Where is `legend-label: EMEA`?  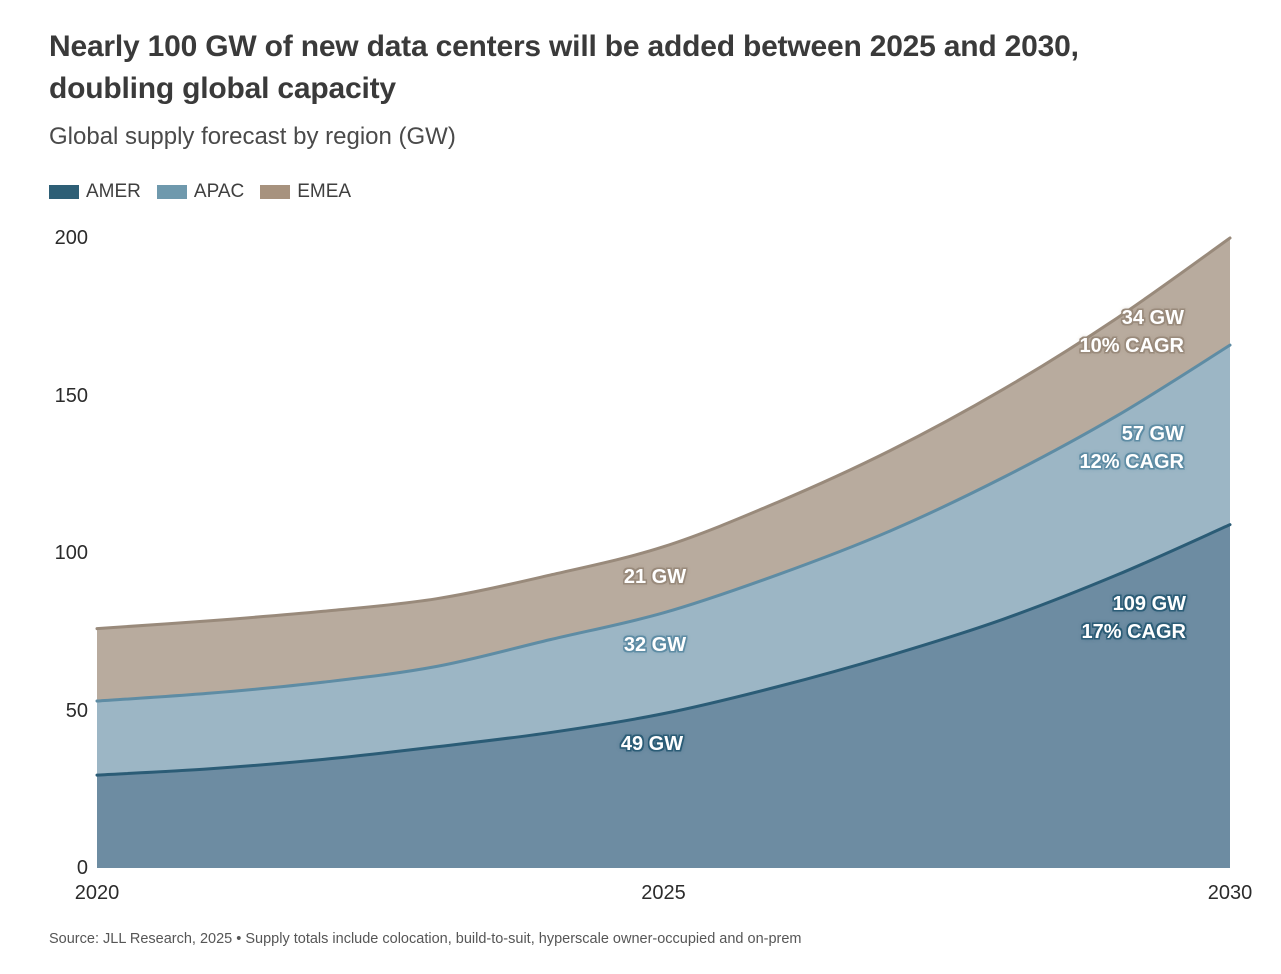
legend-label: EMEA is located at coordinates (324, 191).